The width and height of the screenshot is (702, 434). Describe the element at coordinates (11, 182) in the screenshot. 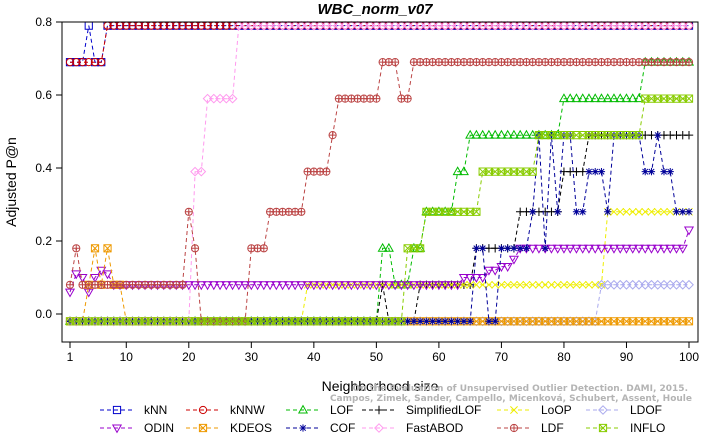

I see `y-axis-label: Adjusted P@n` at that location.